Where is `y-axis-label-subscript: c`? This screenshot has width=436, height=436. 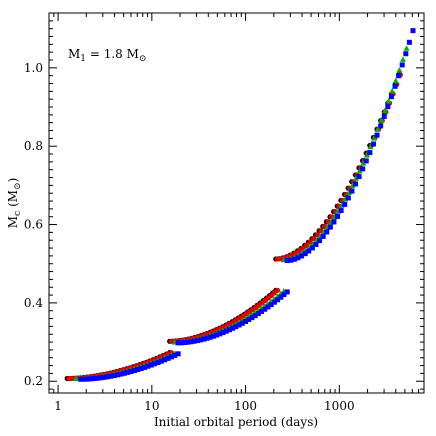
y-axis-label-subscript: c is located at coordinates (18, 213).